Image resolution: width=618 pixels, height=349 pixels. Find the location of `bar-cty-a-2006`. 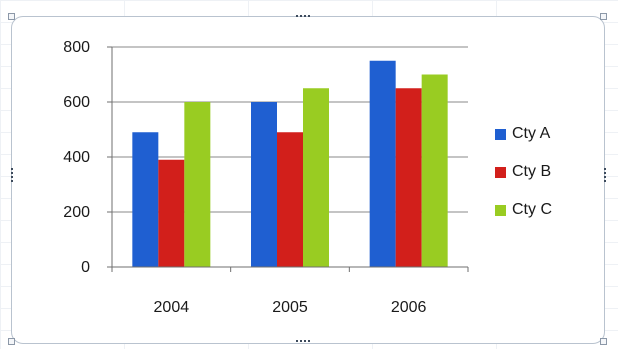

bar-cty-a-2006 is located at coordinates (382, 163).